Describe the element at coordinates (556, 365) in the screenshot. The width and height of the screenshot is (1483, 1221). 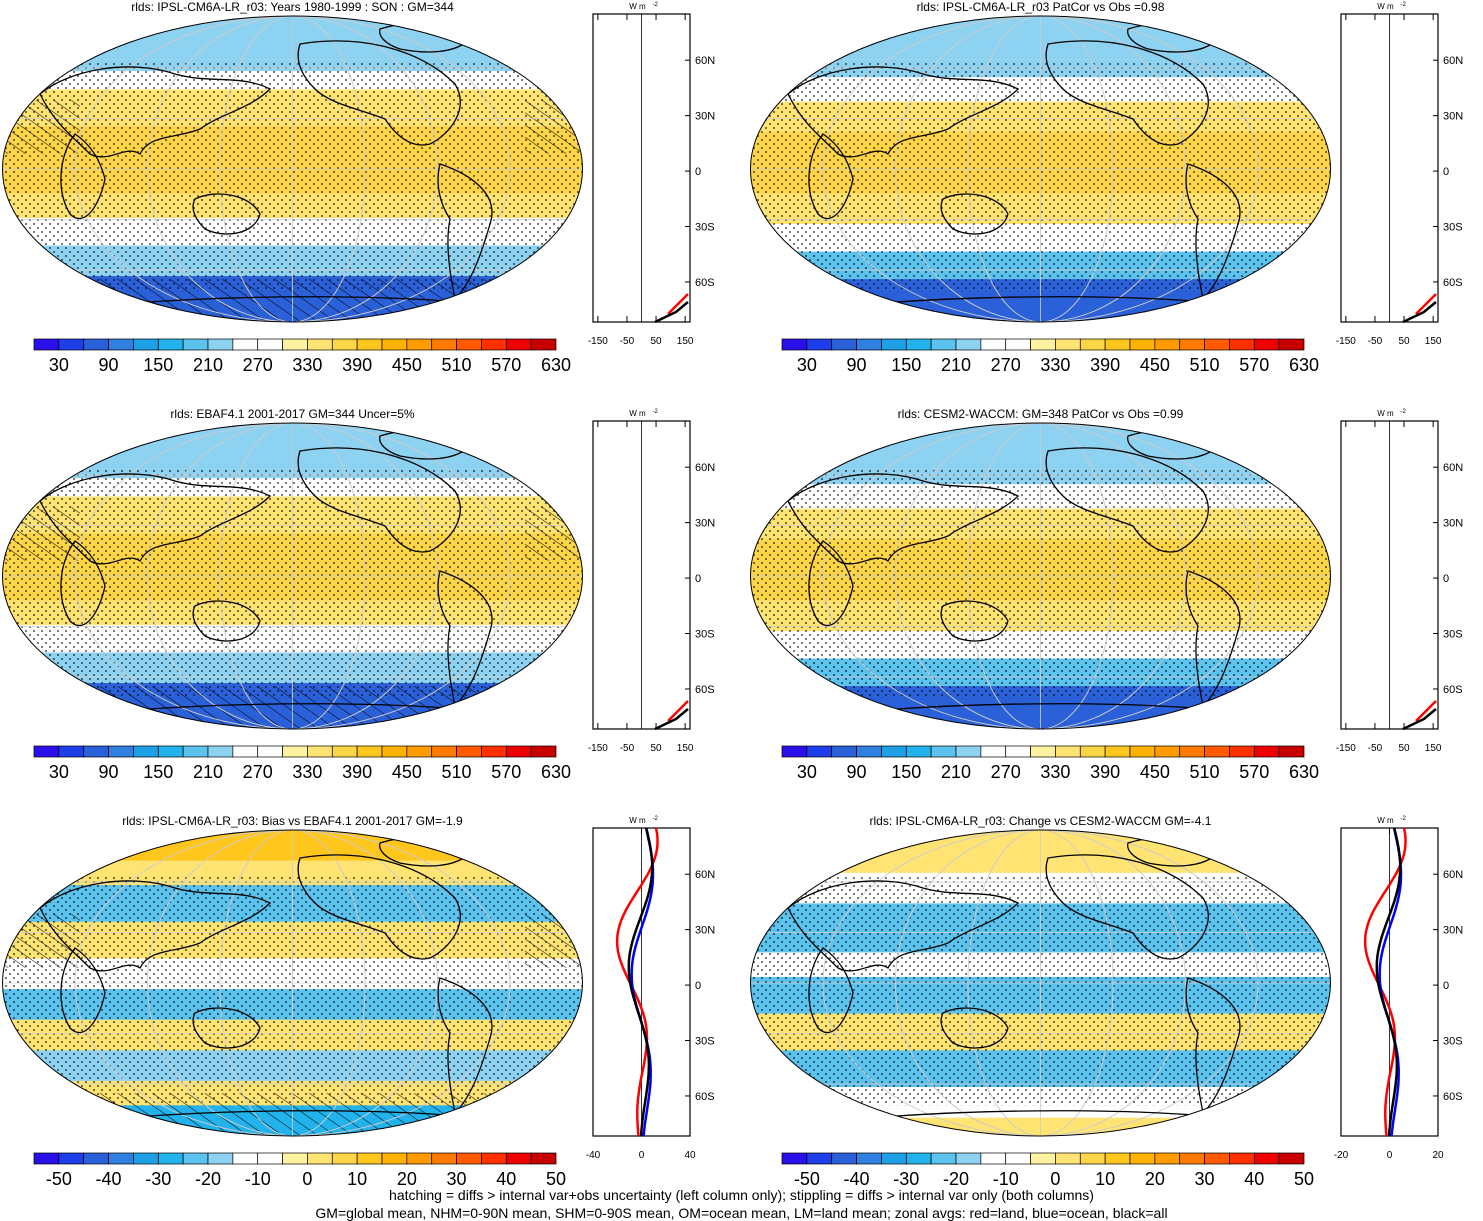
I see `colorbar-label: 630` at that location.